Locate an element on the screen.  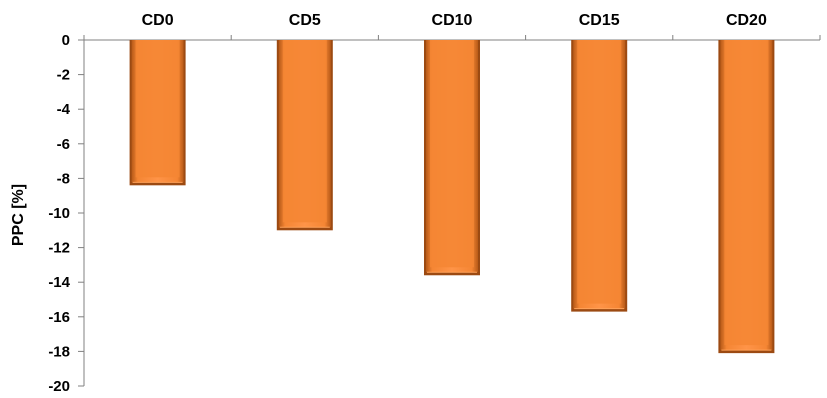
y-tick-label: -12 is located at coordinates (59, 248).